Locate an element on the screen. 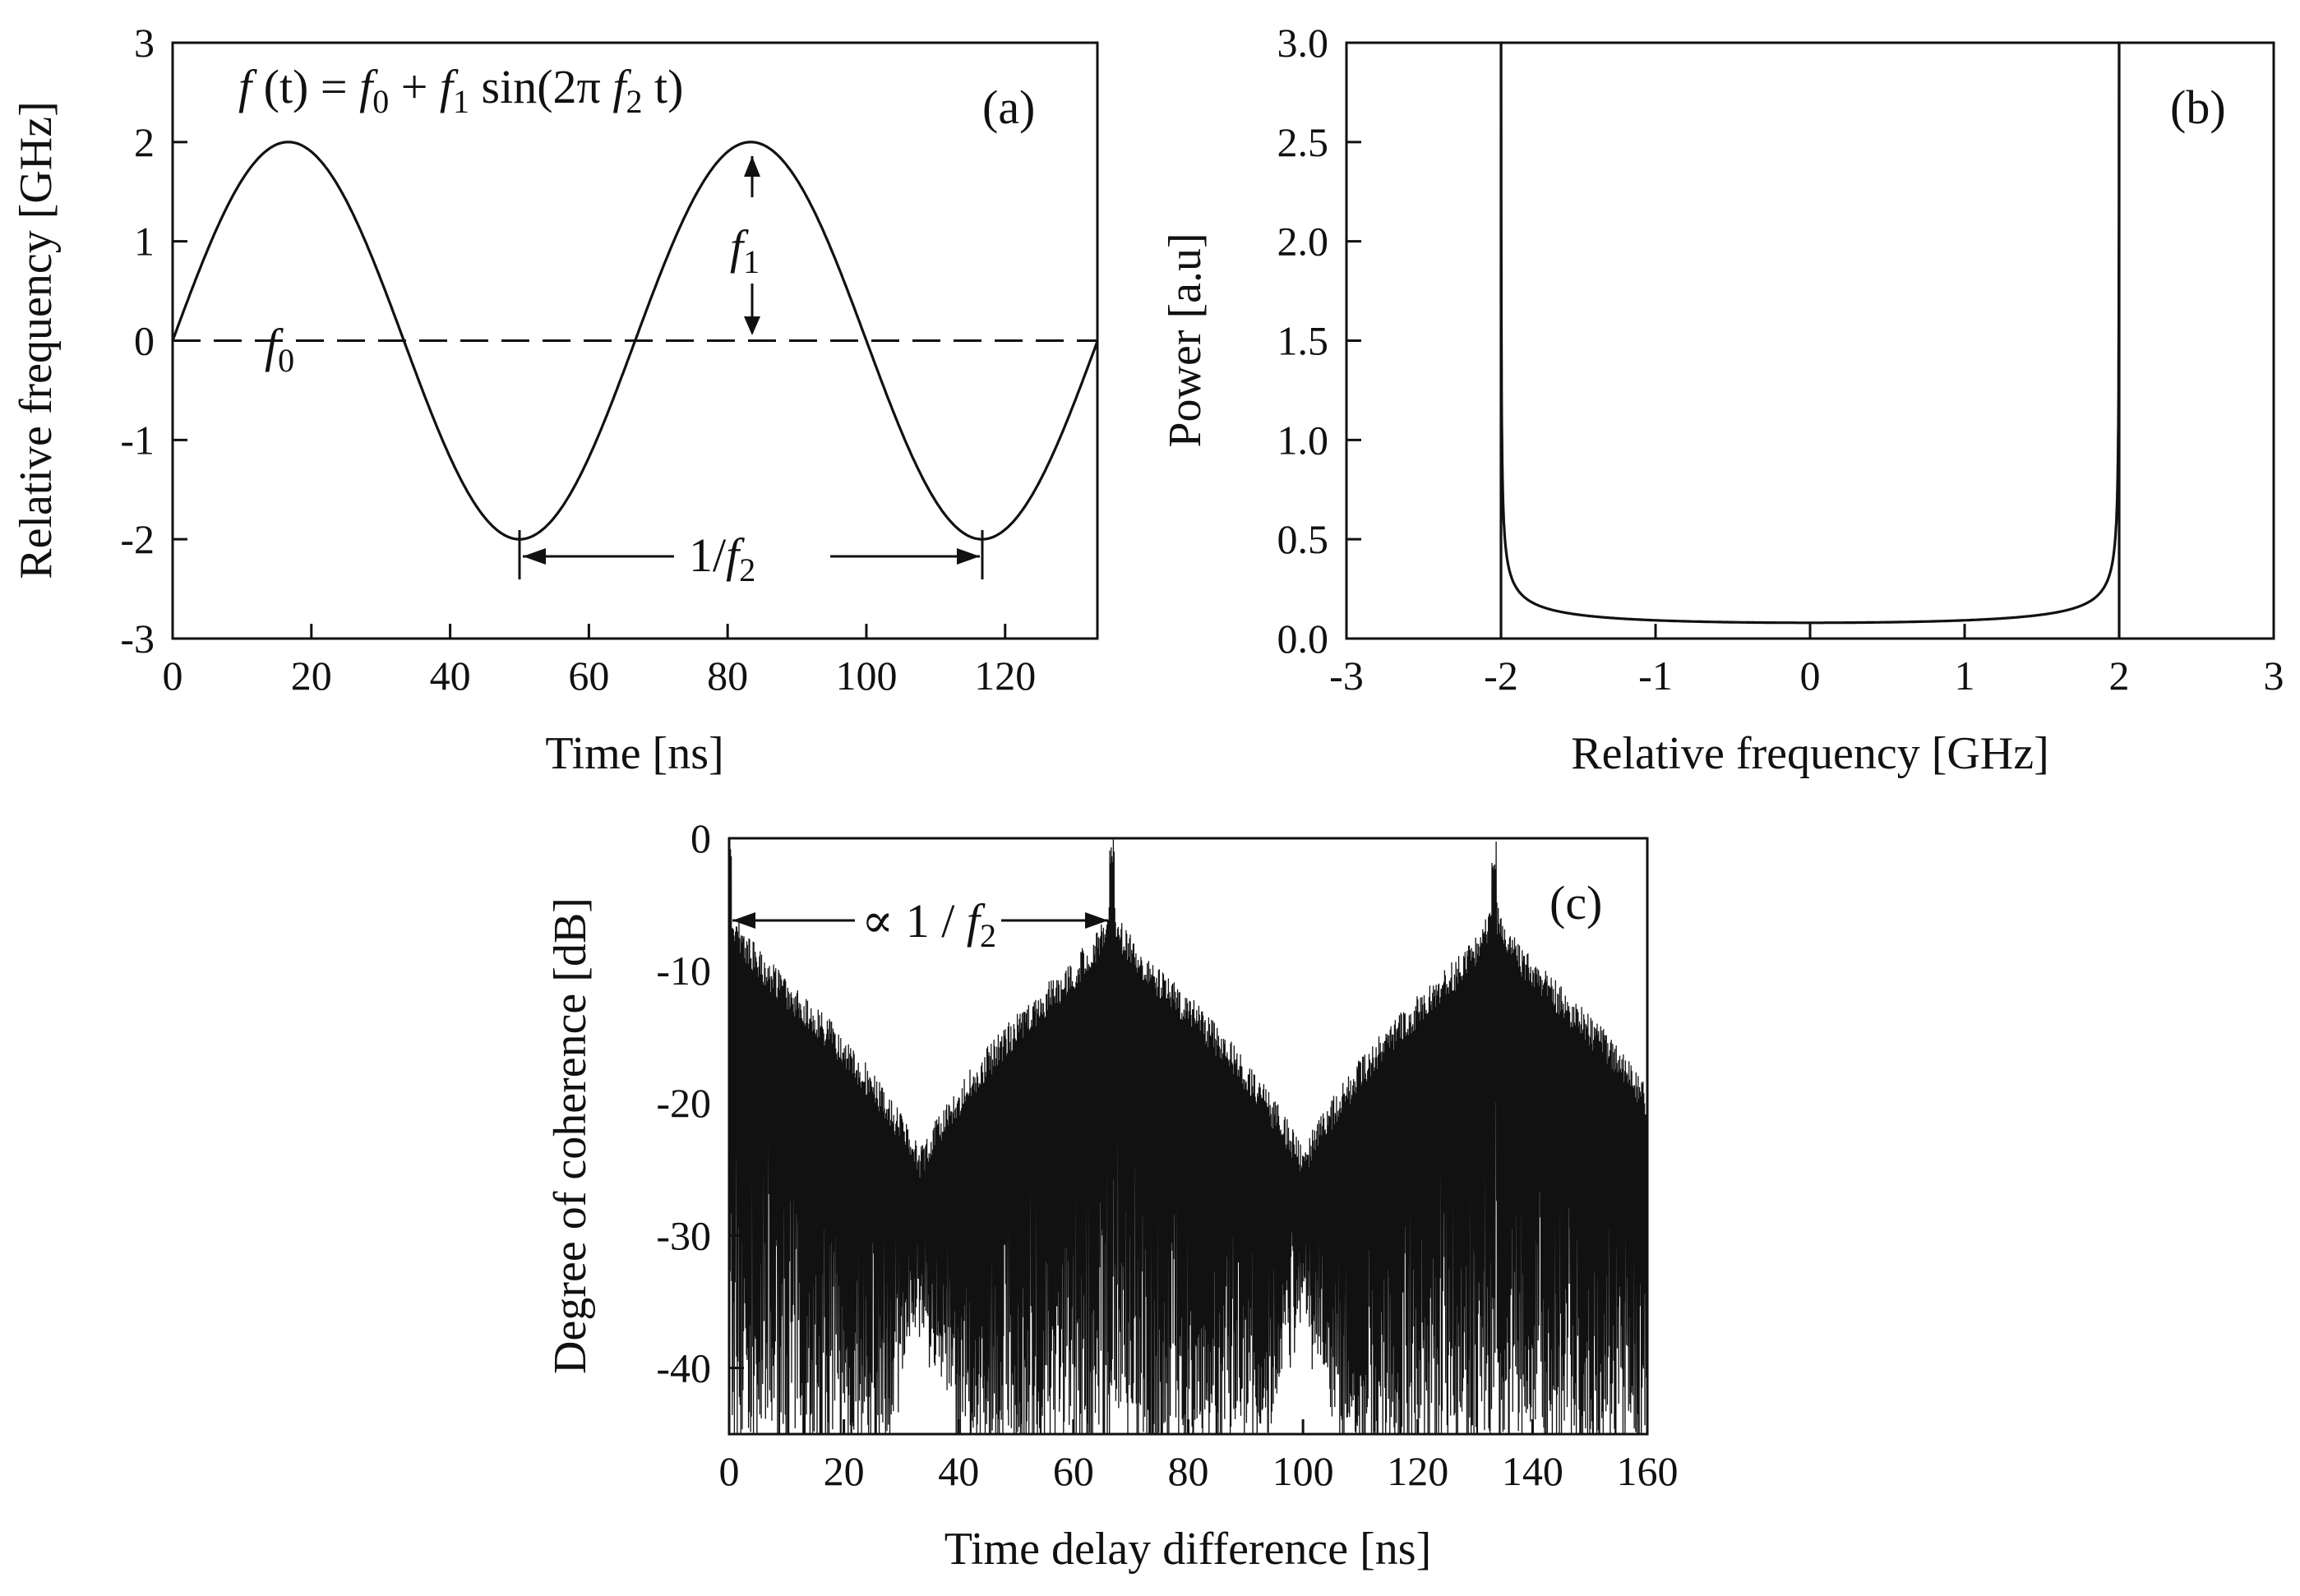  panel-a-period-arrow is located at coordinates (751, 554).